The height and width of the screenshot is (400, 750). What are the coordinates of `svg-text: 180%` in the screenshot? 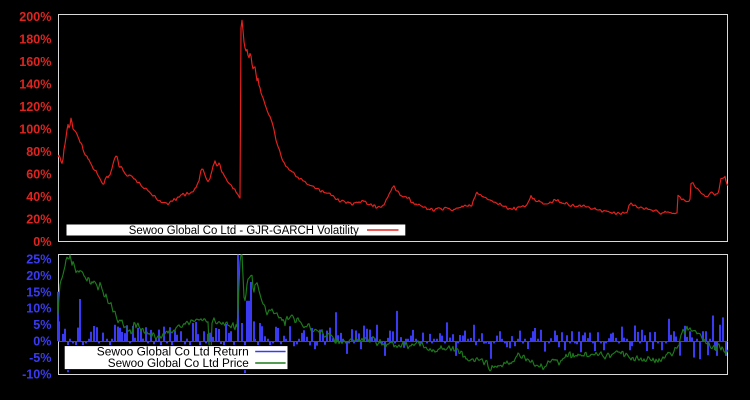 It's located at (35, 39).